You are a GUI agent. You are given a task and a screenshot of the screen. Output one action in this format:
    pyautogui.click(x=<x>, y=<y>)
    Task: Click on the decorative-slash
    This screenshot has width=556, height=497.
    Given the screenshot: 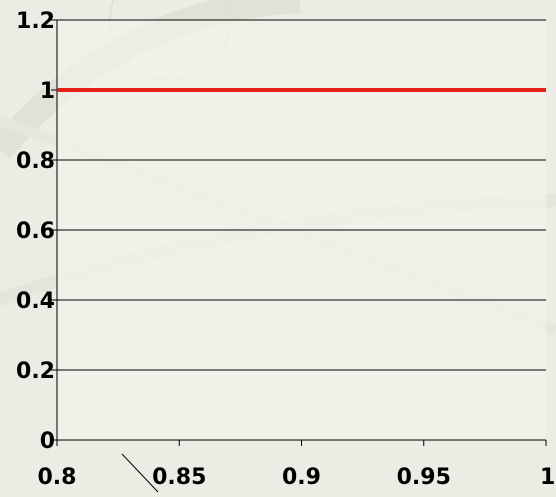 What is the action you would take?
    pyautogui.click(x=140, y=473)
    